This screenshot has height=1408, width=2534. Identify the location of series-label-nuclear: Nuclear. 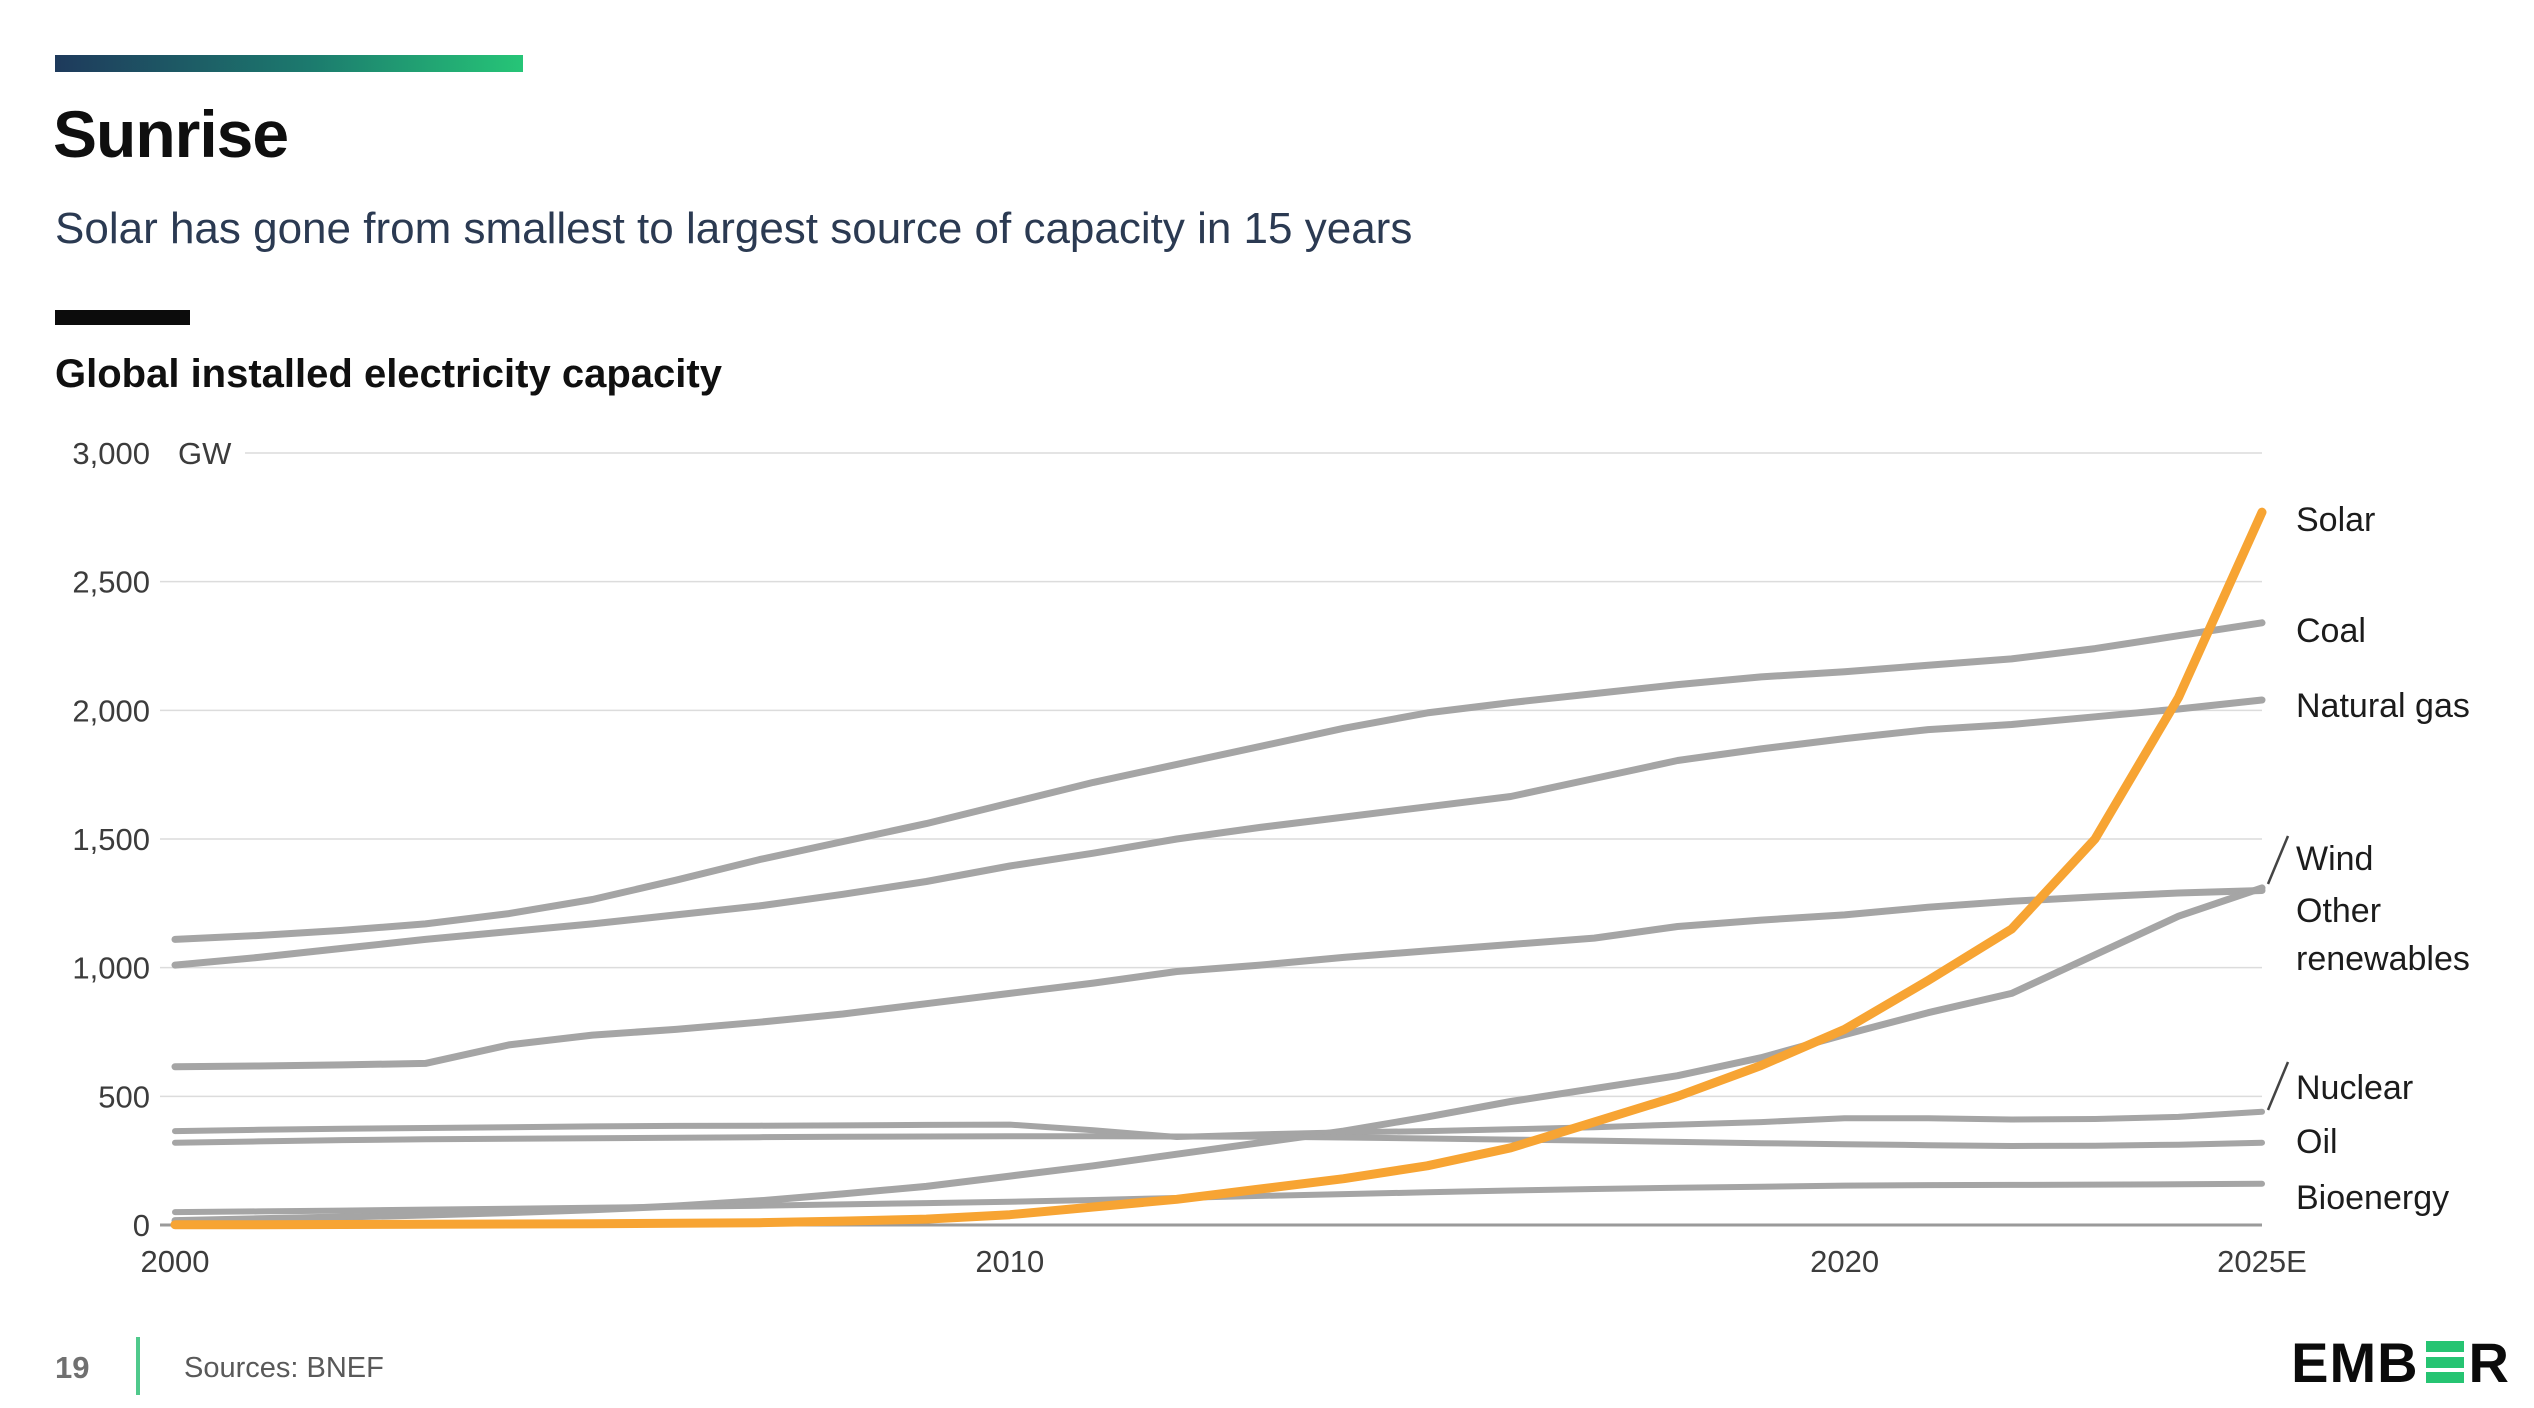
(2354, 1088).